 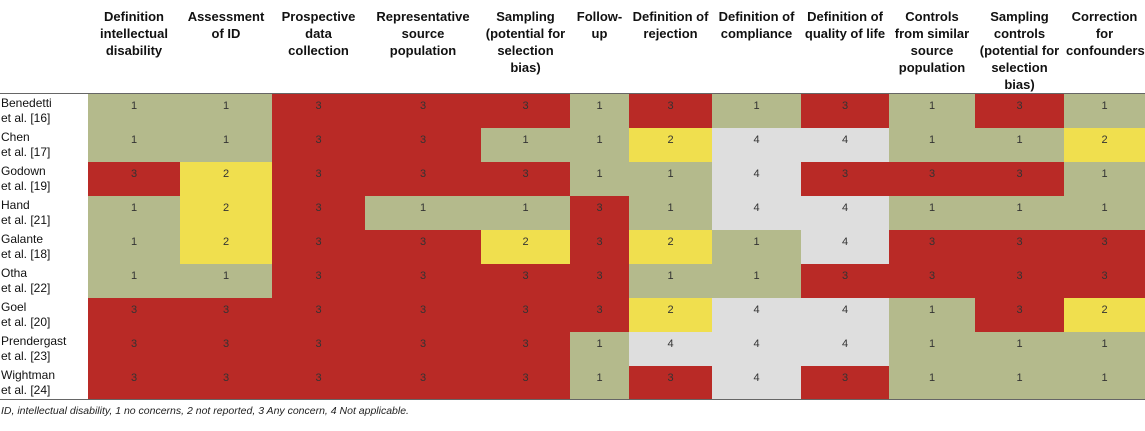 What do you see at coordinates (44, 280) in the screenshot?
I see `study-name-cell: Otha et al. [22]` at bounding box center [44, 280].